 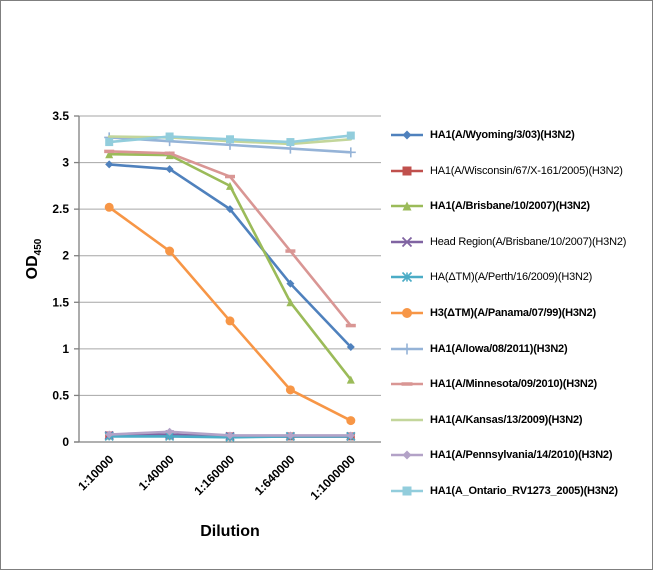 What do you see at coordinates (95, 472) in the screenshot?
I see `x-tick-label: 1:10000` at bounding box center [95, 472].